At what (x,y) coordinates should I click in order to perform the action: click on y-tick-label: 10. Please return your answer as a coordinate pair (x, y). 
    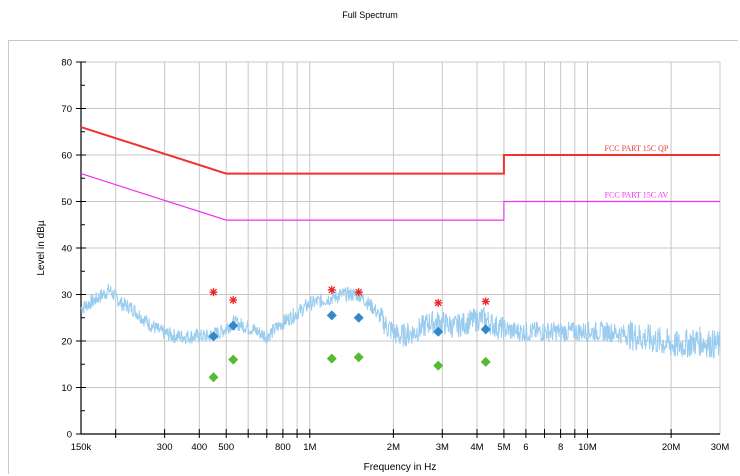
    Looking at the image, I should click on (66, 388).